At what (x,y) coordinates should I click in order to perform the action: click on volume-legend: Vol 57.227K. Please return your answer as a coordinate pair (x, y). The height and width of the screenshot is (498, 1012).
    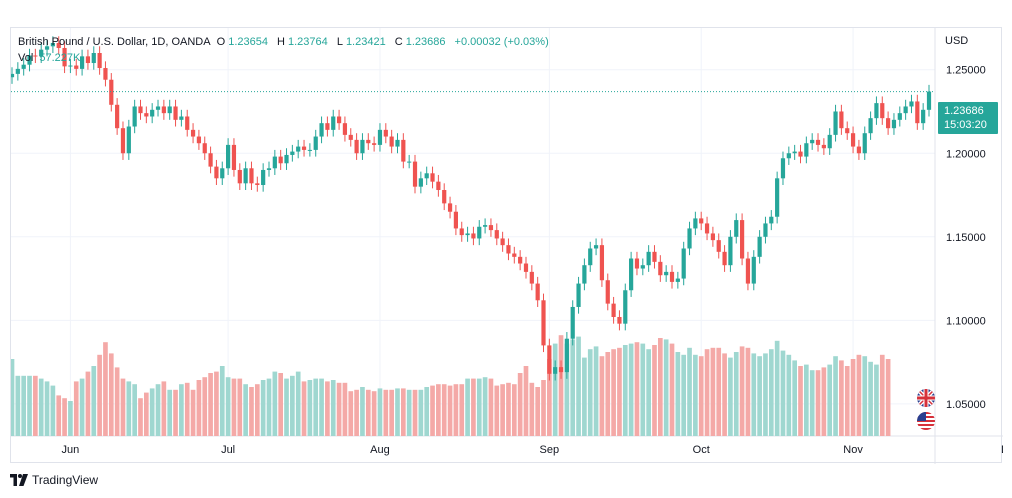
    Looking at the image, I should click on (50, 58).